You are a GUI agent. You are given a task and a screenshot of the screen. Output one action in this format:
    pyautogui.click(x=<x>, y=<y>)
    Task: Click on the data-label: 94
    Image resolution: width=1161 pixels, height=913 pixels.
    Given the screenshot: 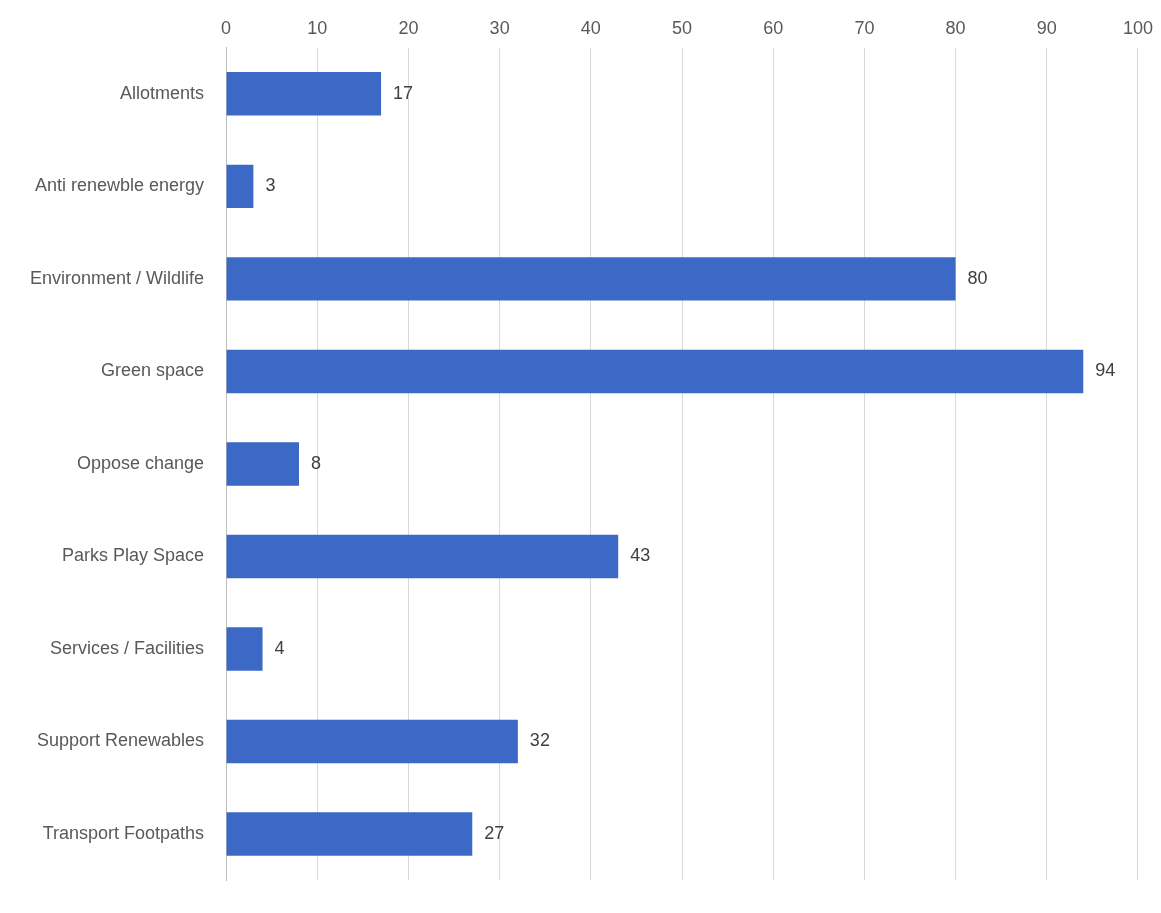 What is the action you would take?
    pyautogui.click(x=1105, y=370)
    